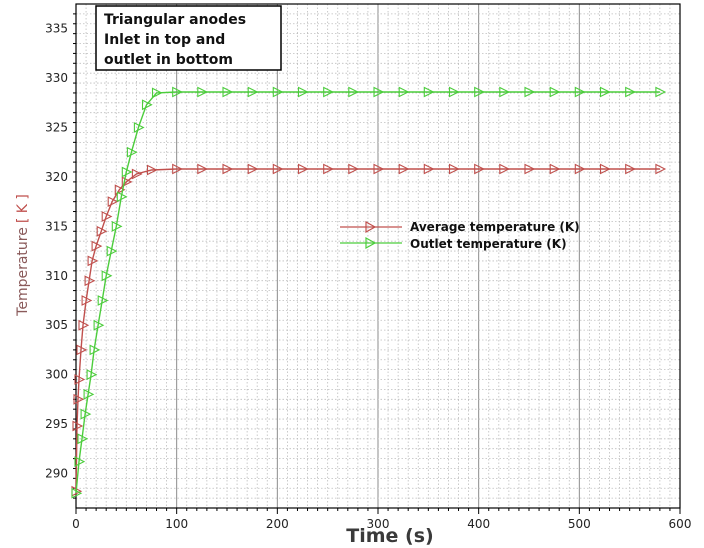 This screenshot has height=548, width=704. I want to click on legend-marker-outlet, so click(371, 243).